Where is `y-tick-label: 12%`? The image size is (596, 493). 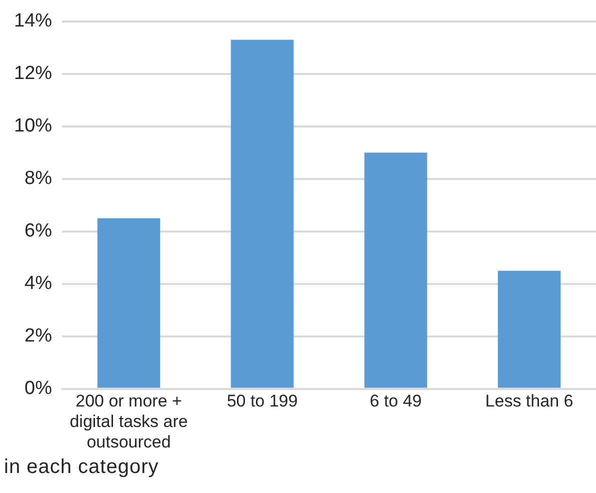 y-tick-label: 12% is located at coordinates (33, 73).